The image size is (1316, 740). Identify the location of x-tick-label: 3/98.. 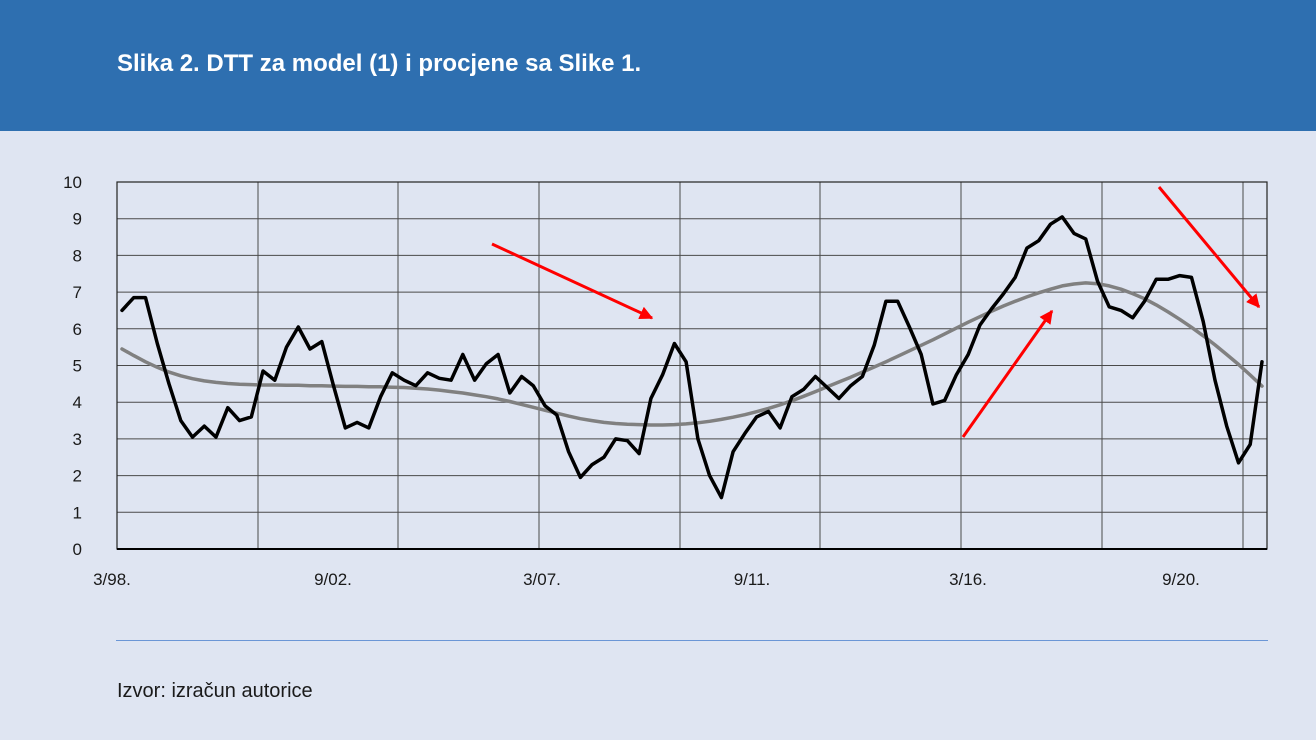
(112, 579).